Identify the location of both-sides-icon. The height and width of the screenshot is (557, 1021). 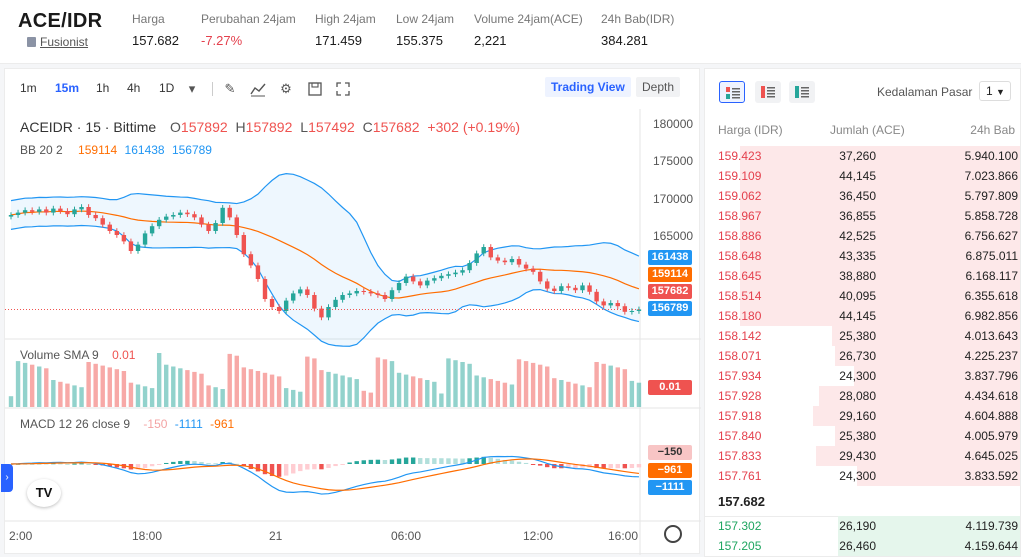
(733, 93).